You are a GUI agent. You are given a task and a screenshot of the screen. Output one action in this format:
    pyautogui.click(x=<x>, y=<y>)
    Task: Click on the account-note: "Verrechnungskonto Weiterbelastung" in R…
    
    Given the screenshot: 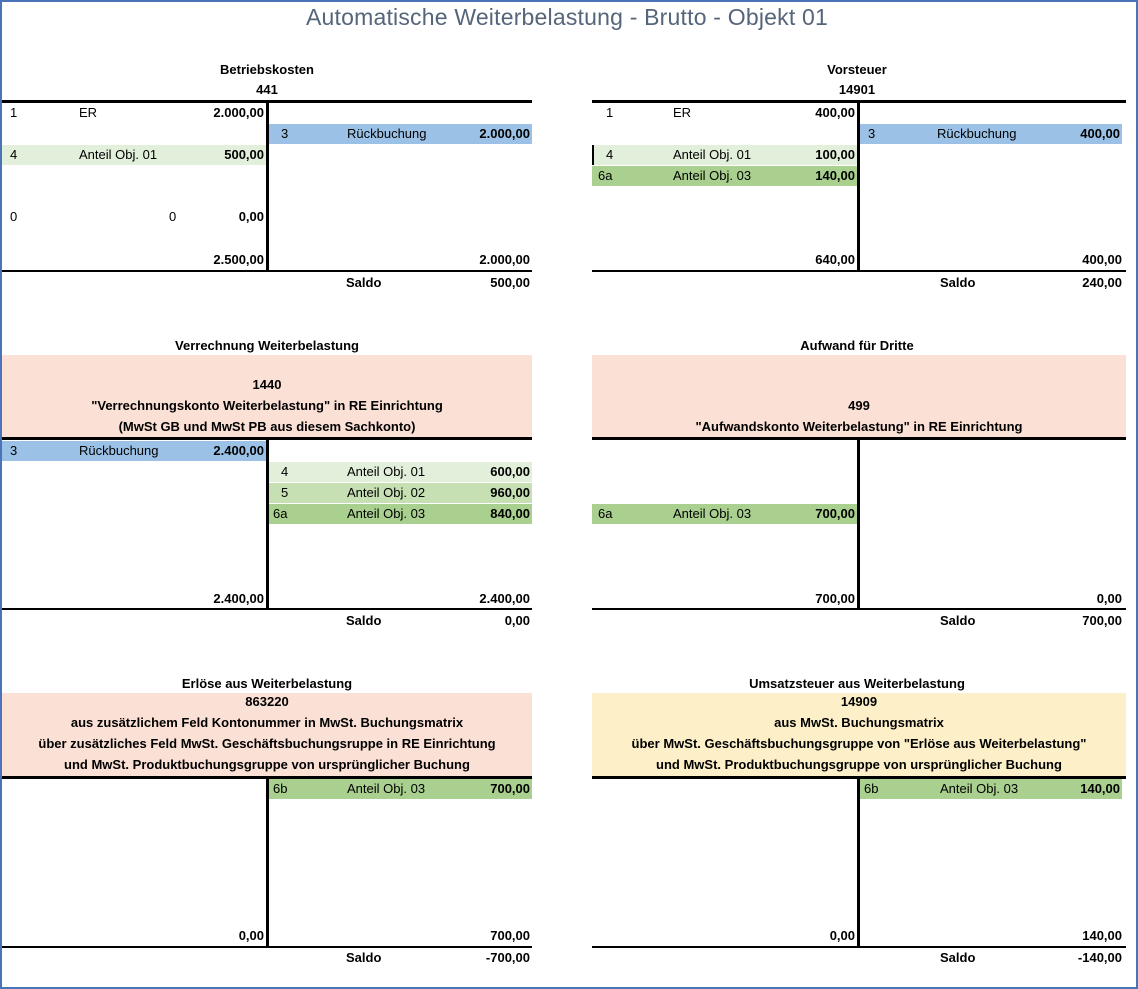 What is the action you would take?
    pyautogui.click(x=267, y=405)
    